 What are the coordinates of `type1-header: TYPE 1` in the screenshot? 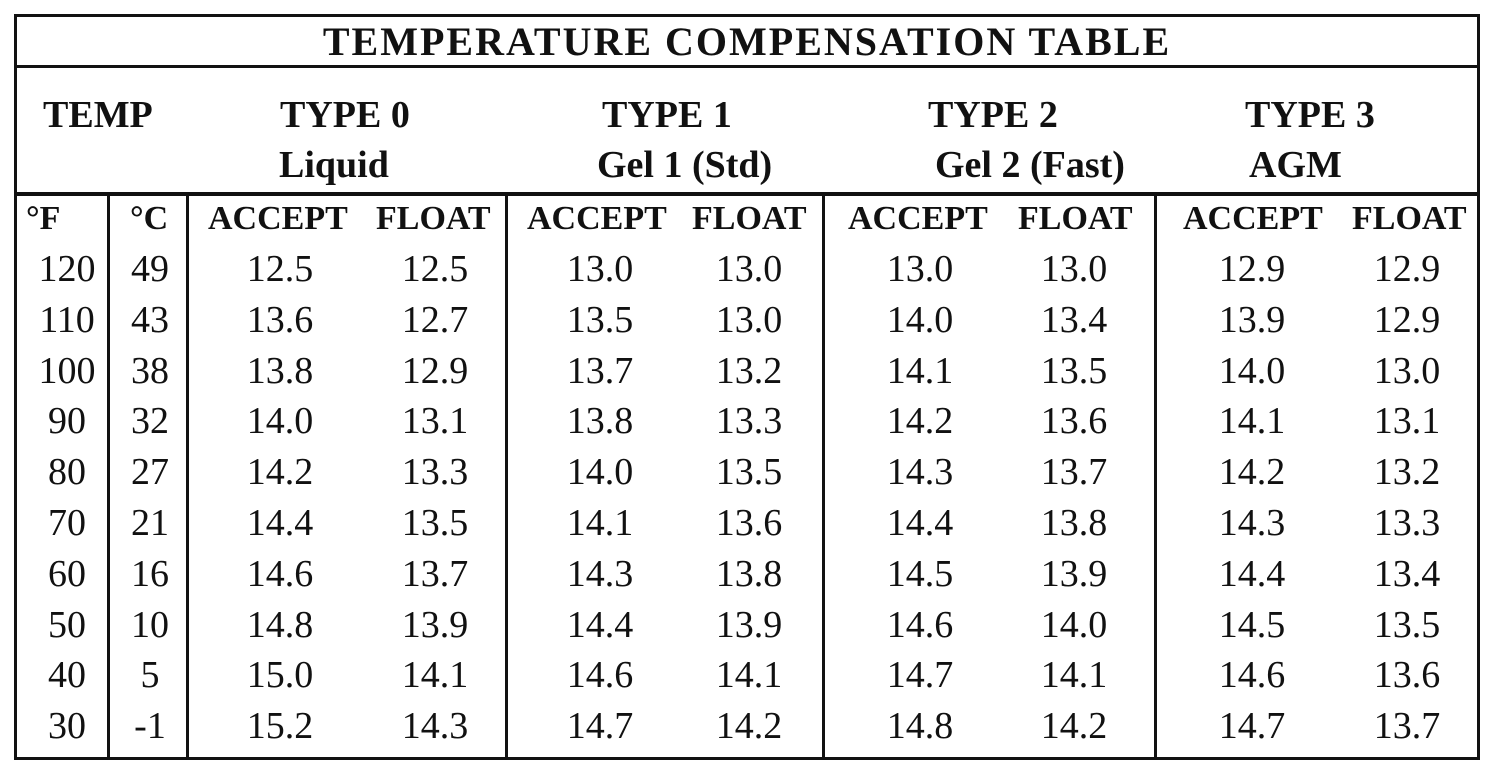 It's located at (667, 115).